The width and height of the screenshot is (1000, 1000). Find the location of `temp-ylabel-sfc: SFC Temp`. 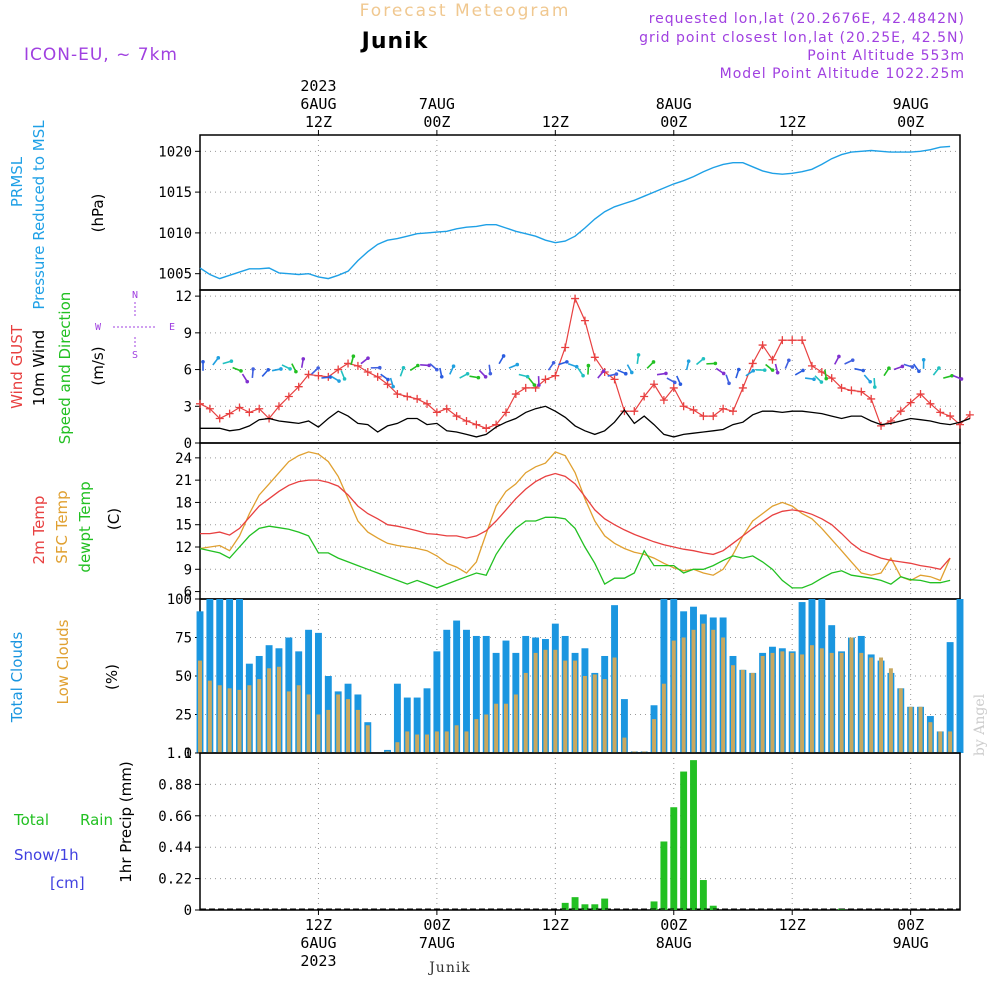

temp-ylabel-sfc: SFC Temp is located at coordinates (62, 526).